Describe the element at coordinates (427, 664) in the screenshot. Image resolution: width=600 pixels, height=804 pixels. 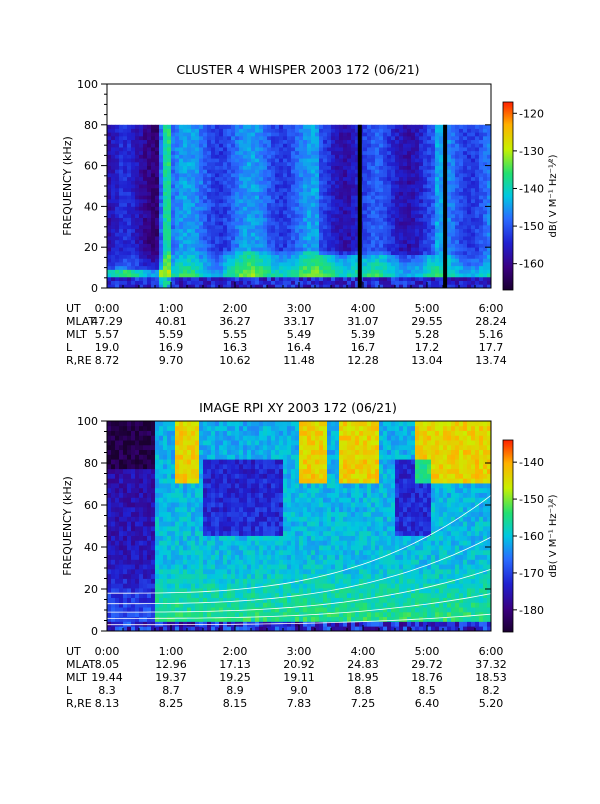
I see `ephemeris-value: 29.72` at that location.